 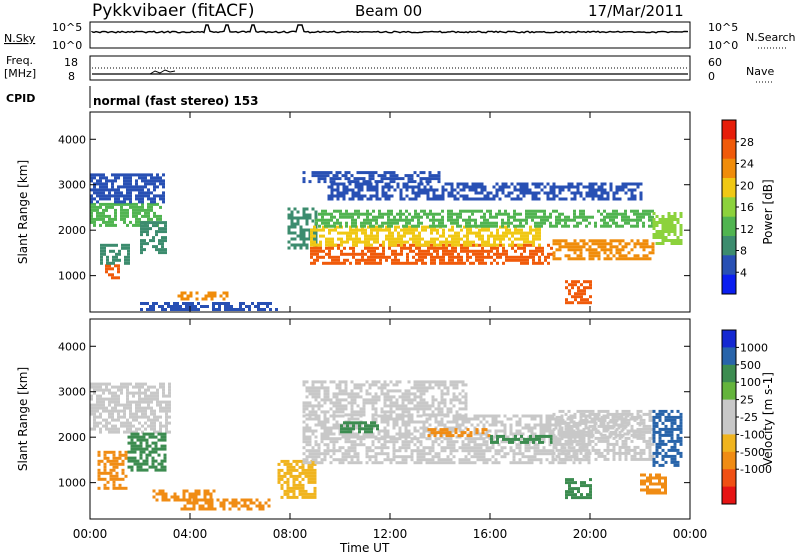 What do you see at coordinates (388, 11) in the screenshot?
I see `beam-label: Beam 00` at bounding box center [388, 11].